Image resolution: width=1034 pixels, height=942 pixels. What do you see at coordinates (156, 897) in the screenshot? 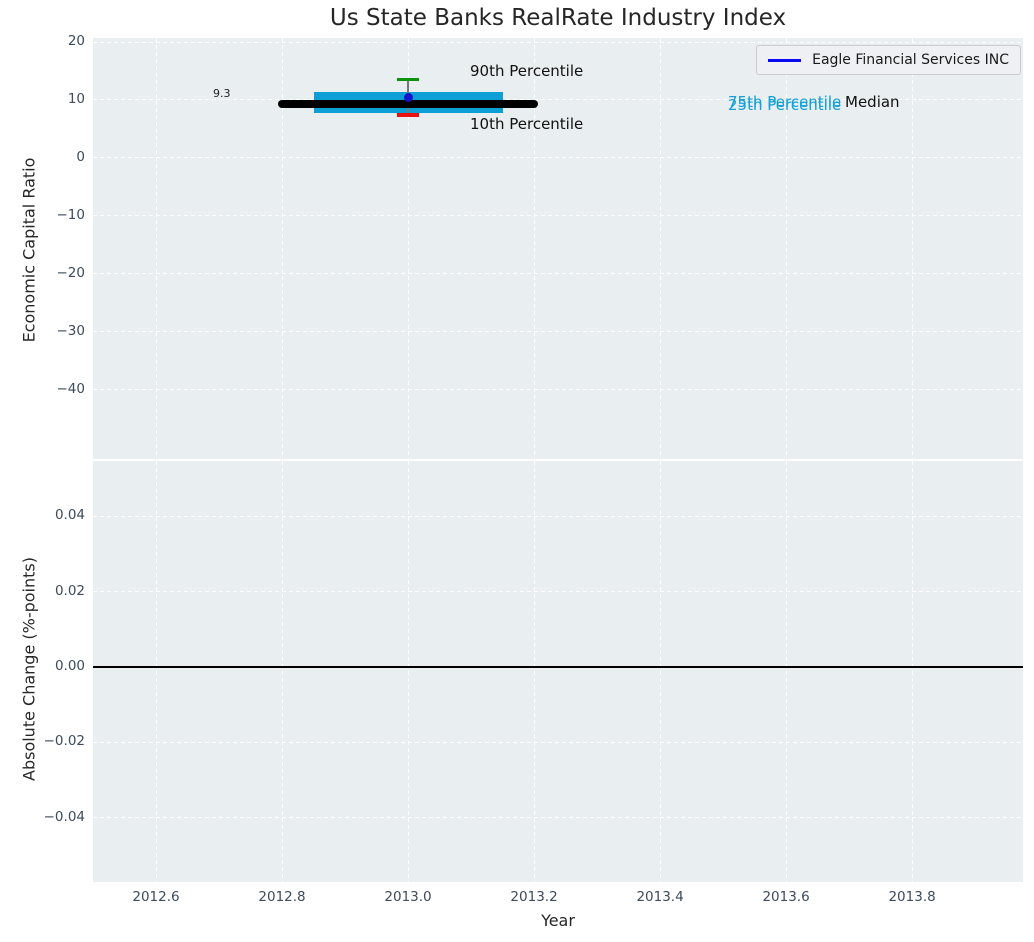
I see `x-tick-label: 2012.6` at bounding box center [156, 897].